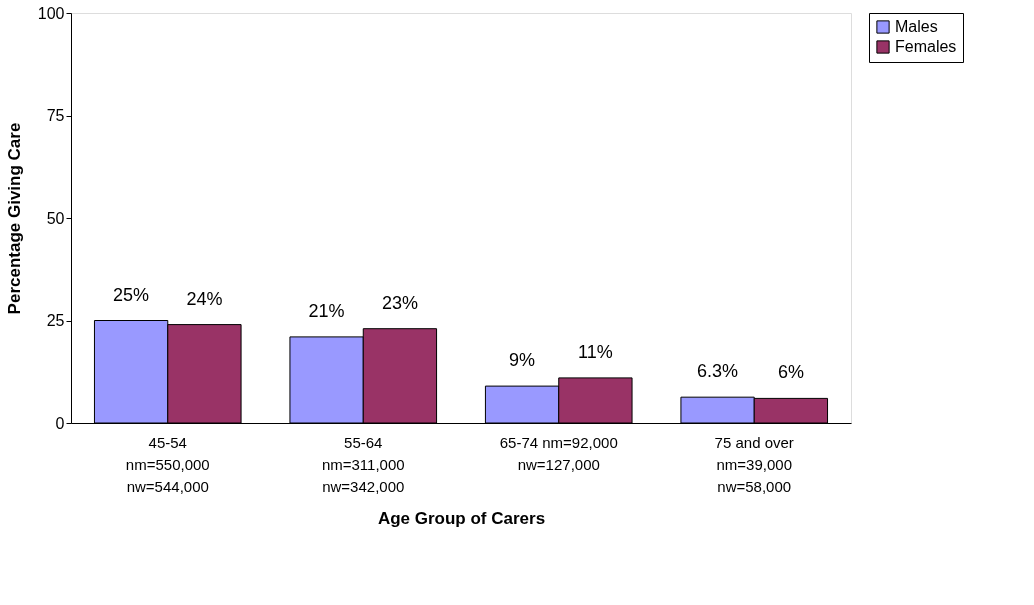 Image resolution: width=1034 pixels, height=605 pixels. I want to click on data-label: 9%, so click(522, 360).